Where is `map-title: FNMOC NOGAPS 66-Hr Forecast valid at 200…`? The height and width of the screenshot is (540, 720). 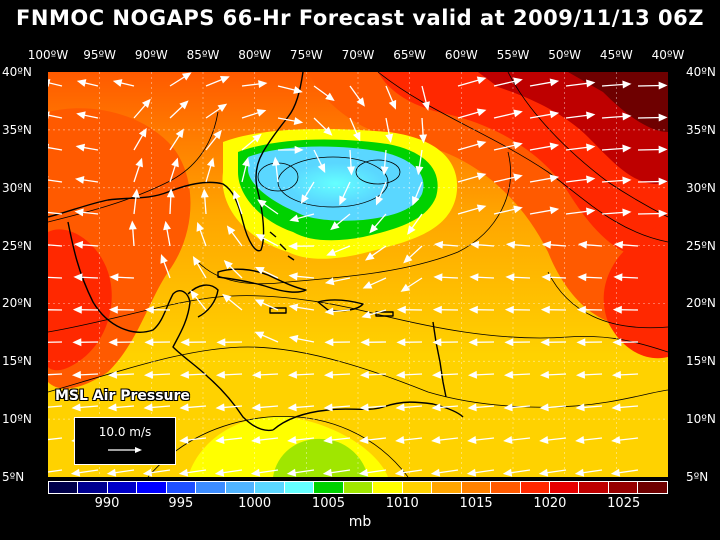
map-title: FNMOC NOGAPS 66-Hr Forecast valid at 200… is located at coordinates (360, 18).